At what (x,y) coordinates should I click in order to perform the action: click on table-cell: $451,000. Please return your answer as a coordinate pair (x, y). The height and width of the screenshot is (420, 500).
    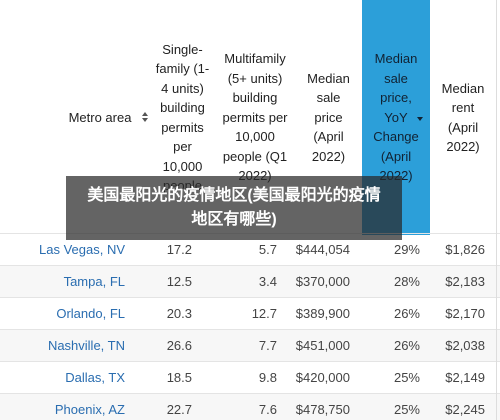
    Looking at the image, I should click on (322, 345).